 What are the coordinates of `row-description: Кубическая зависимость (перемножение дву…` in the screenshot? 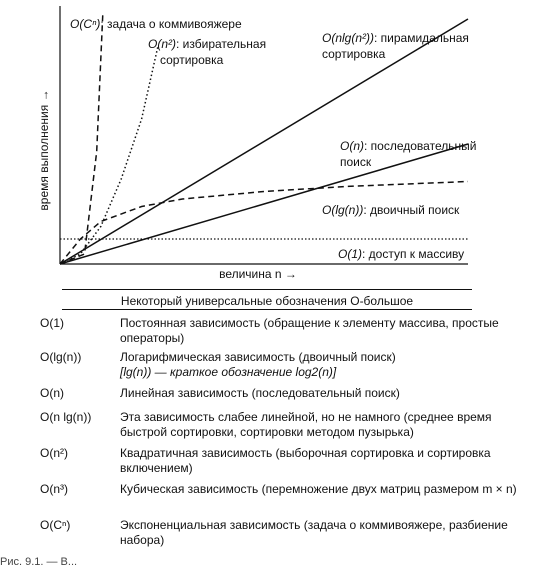 It's located at (318, 489).